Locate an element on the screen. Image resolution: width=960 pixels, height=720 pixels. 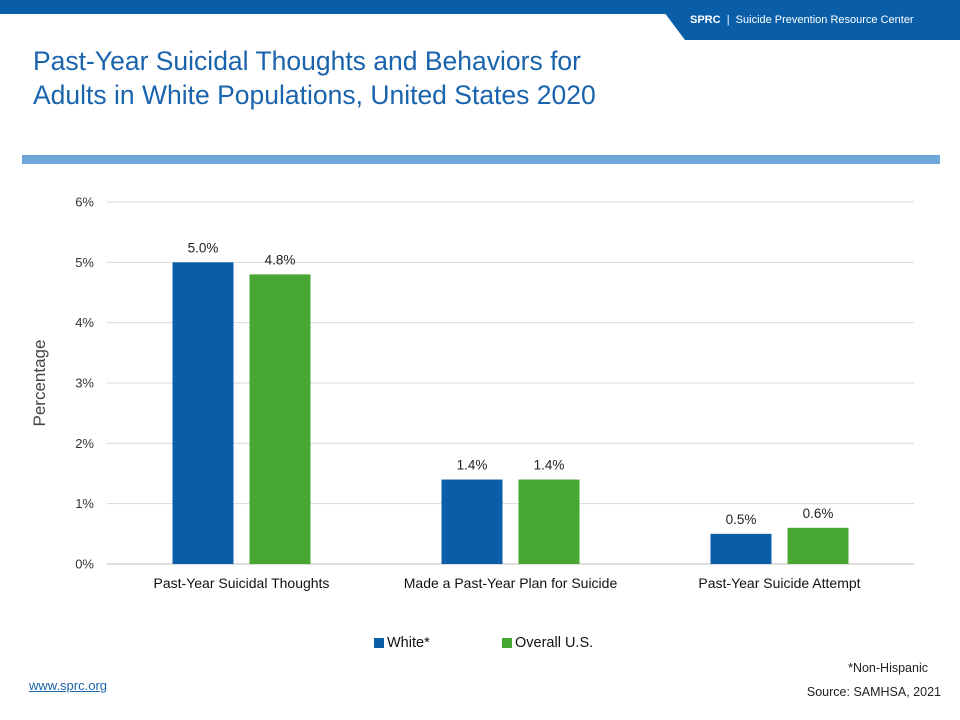
legend-label-white: White* is located at coordinates (408, 643).